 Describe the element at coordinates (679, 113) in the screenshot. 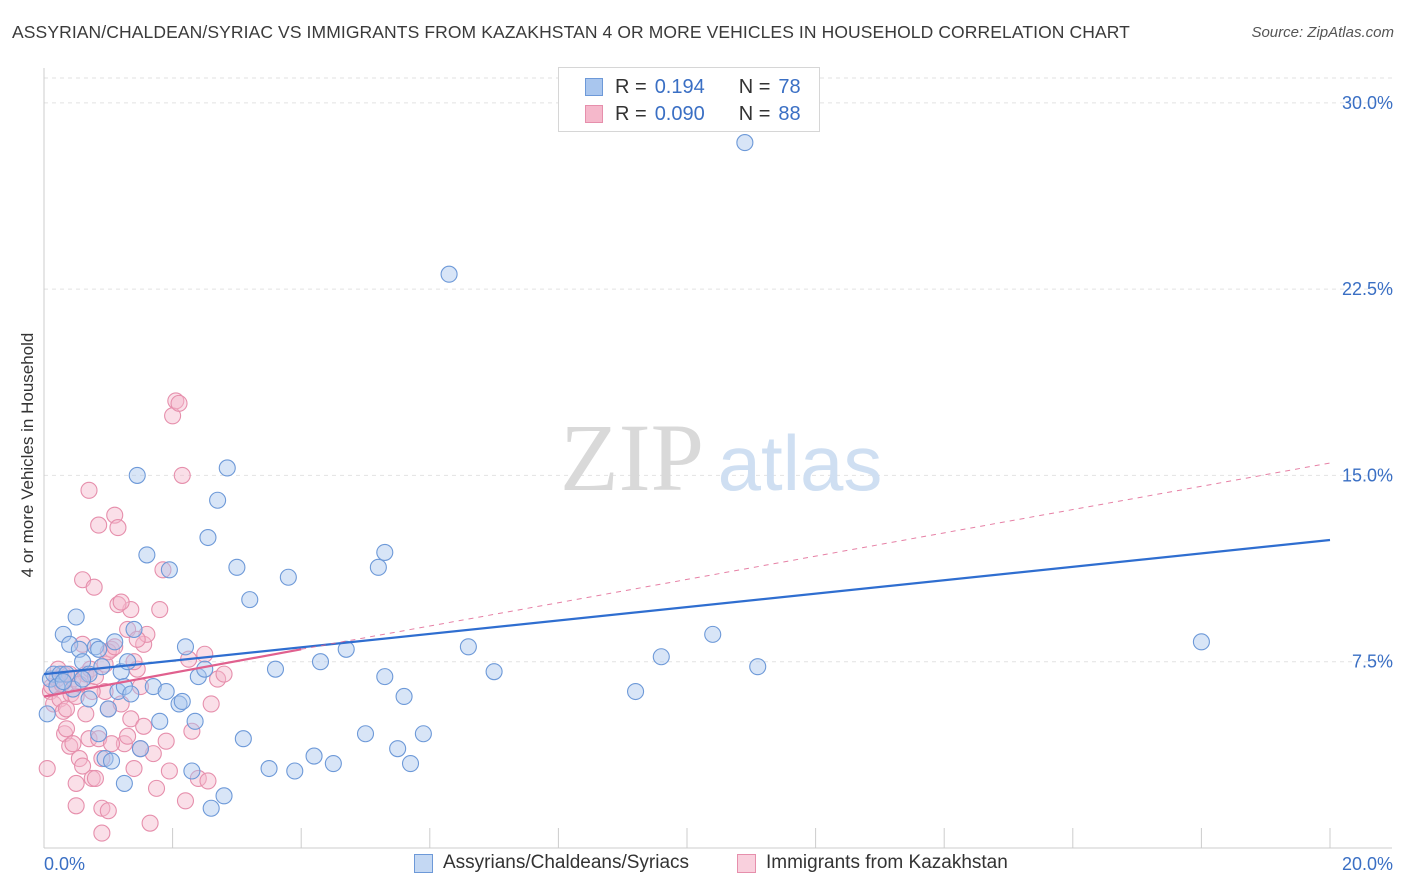

I see `legend-r-value: 0.090` at that location.